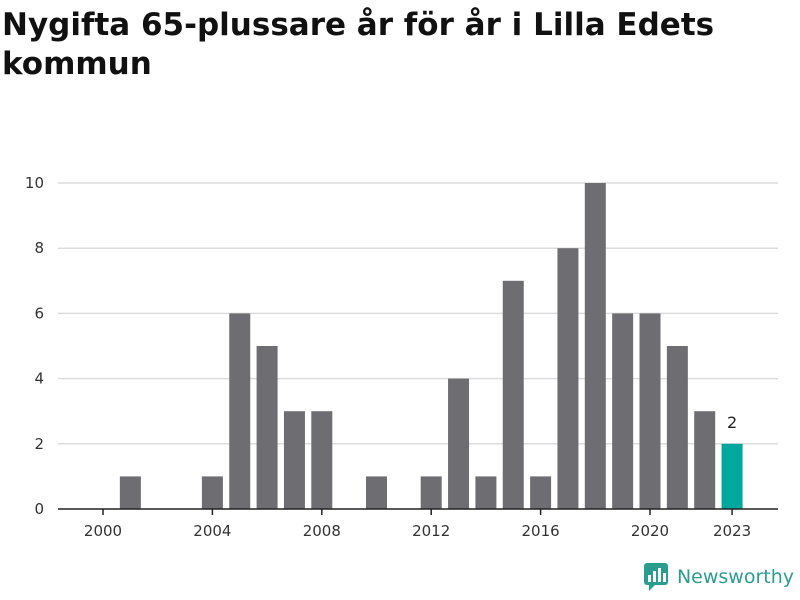 The width and height of the screenshot is (800, 600). Describe the element at coordinates (322, 531) in the screenshot. I see `x-tick-label: 2008` at that location.